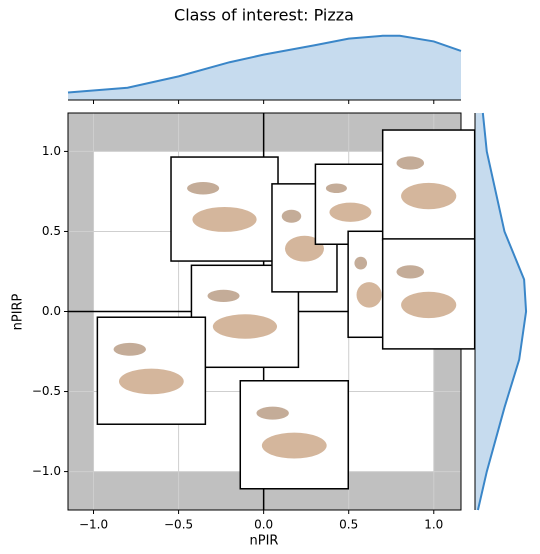 Image resolution: width=540 pixels, height=554 pixels. Describe the element at coordinates (263, 525) in the screenshot. I see `x-tick-label: 0.0` at that location.